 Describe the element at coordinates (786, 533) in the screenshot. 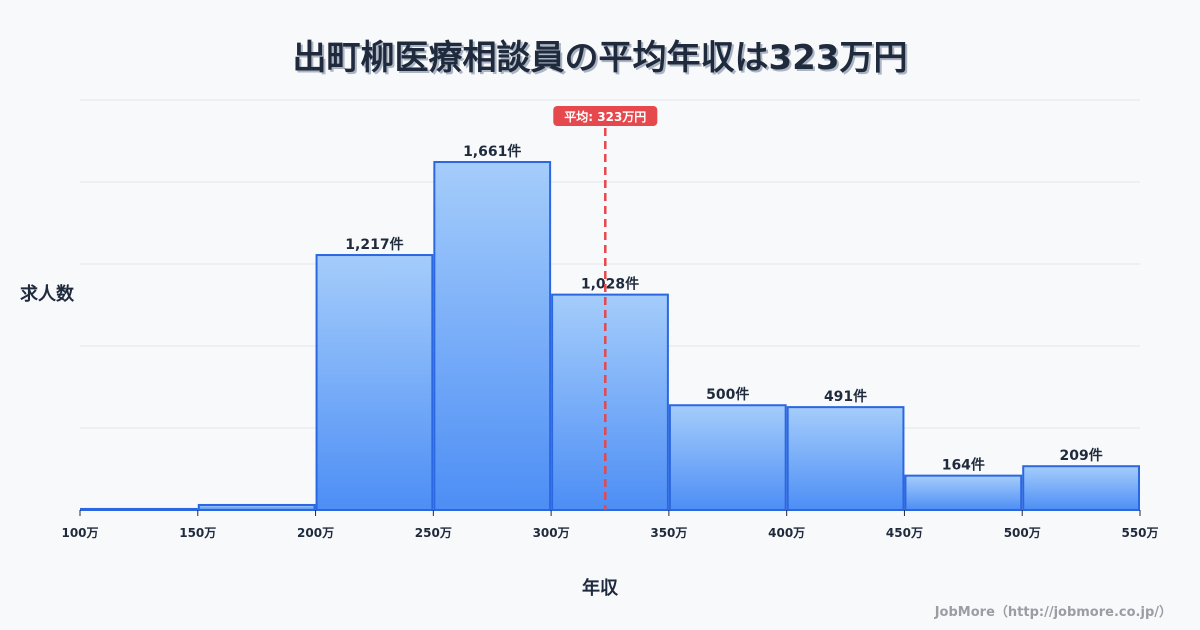

I see `x-tick-label: 400万` at that location.